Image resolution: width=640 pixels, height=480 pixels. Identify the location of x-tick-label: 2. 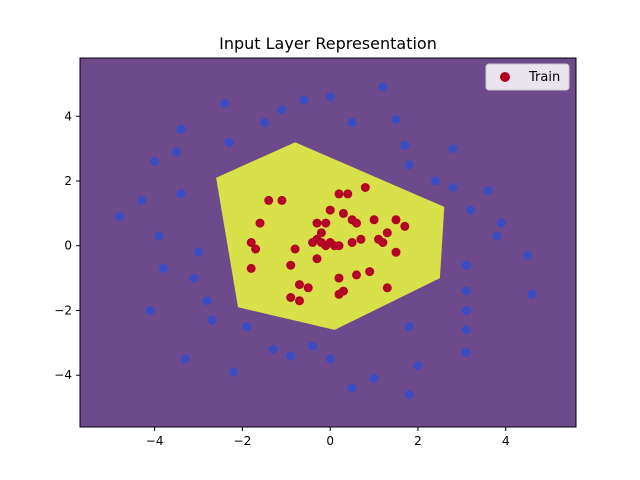
(418, 441).